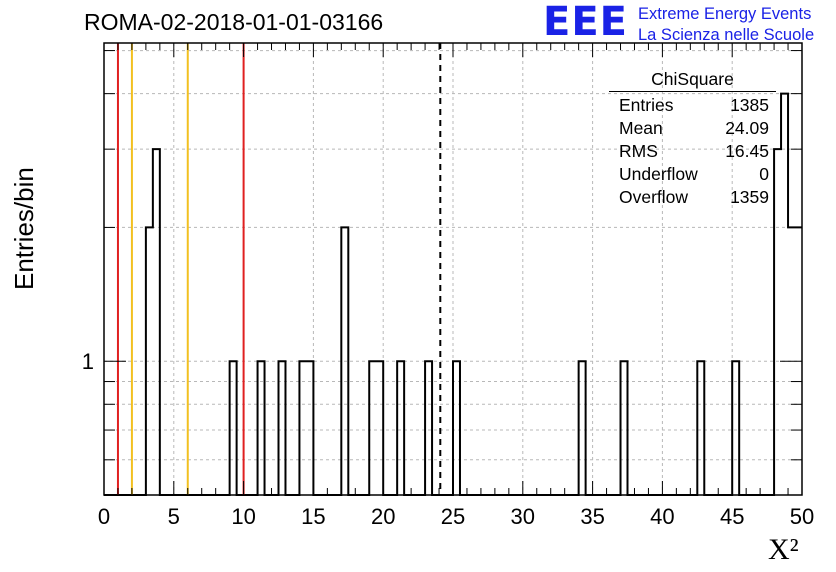 The width and height of the screenshot is (836, 572). I want to click on stats-row-underflow: Underflow 0, so click(692, 174).